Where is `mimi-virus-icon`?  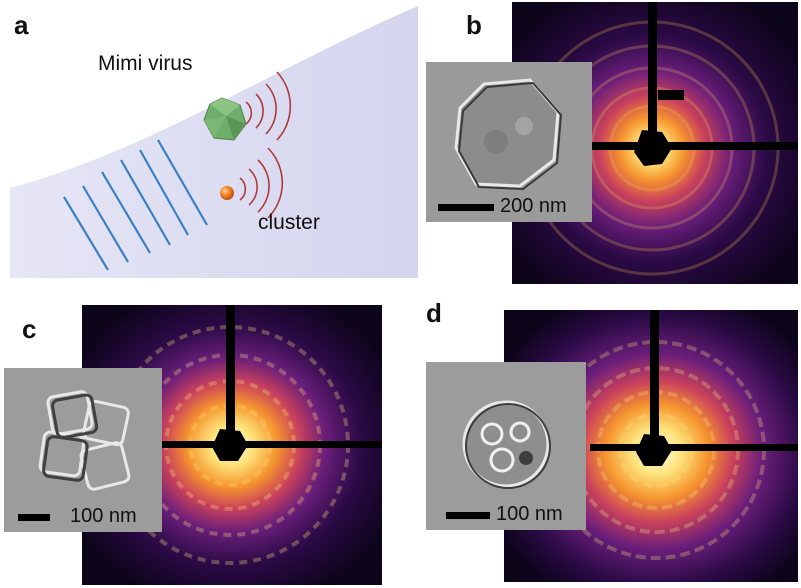 mimi-virus-icon is located at coordinates (225, 119).